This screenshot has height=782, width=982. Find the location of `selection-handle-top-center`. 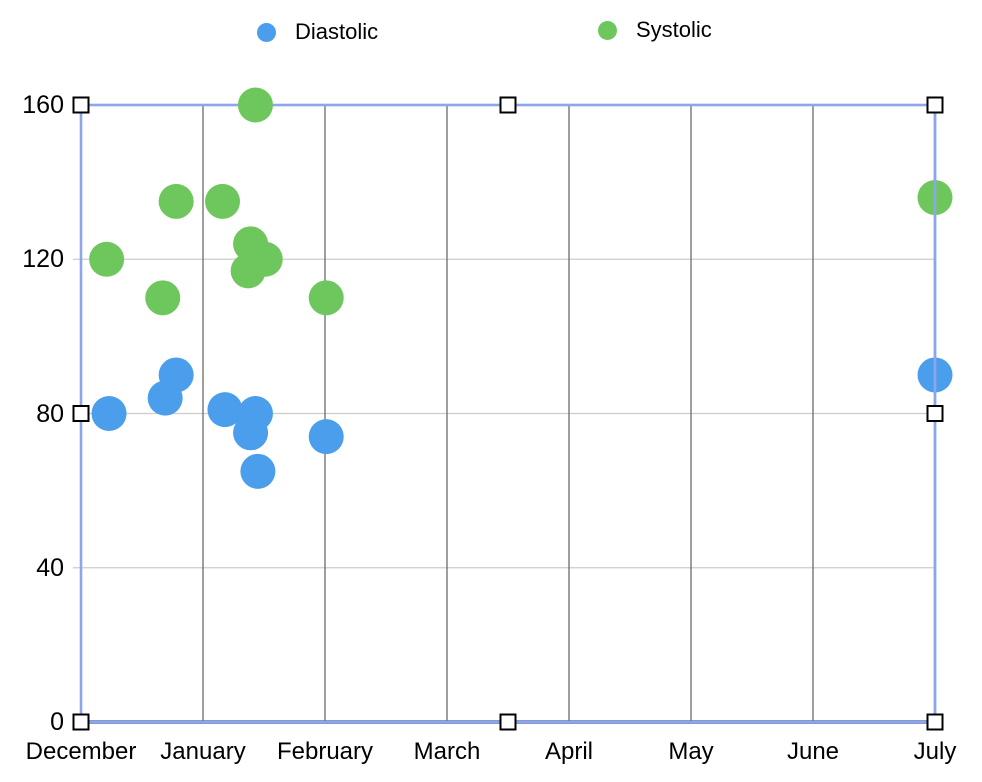

selection-handle-top-center is located at coordinates (508, 105).